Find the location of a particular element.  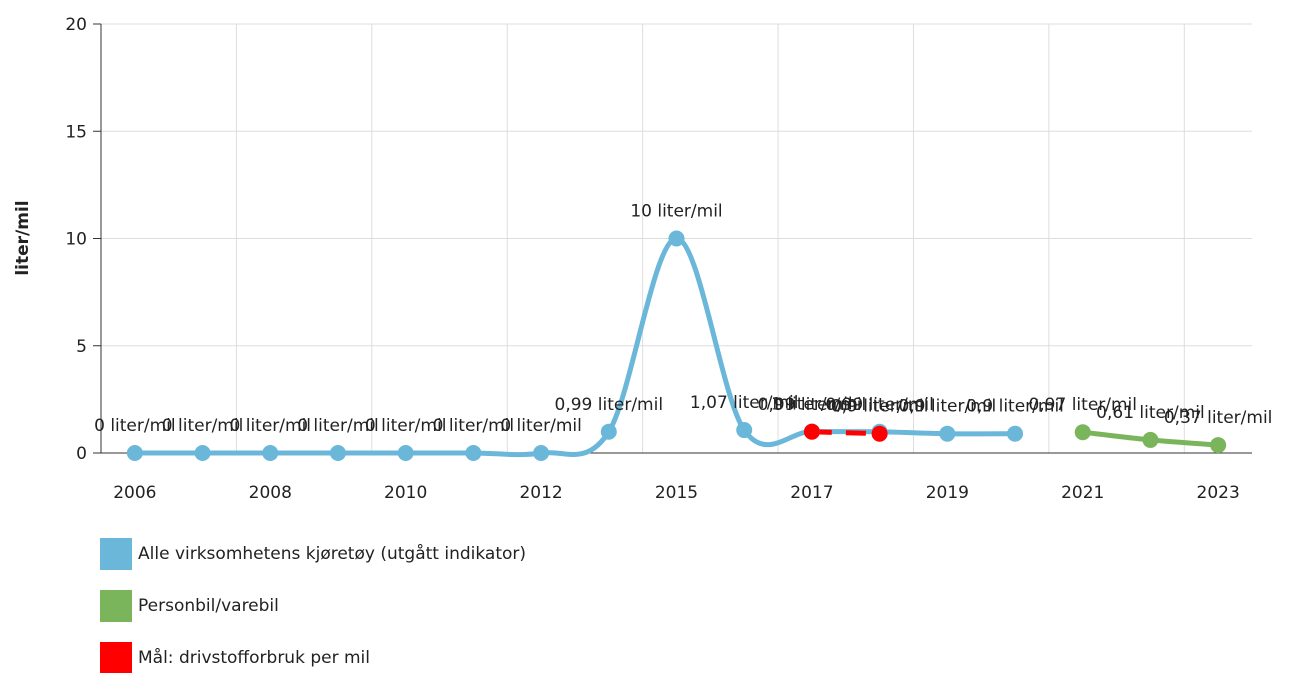

x-tick-label: 2010 is located at coordinates (405, 493).